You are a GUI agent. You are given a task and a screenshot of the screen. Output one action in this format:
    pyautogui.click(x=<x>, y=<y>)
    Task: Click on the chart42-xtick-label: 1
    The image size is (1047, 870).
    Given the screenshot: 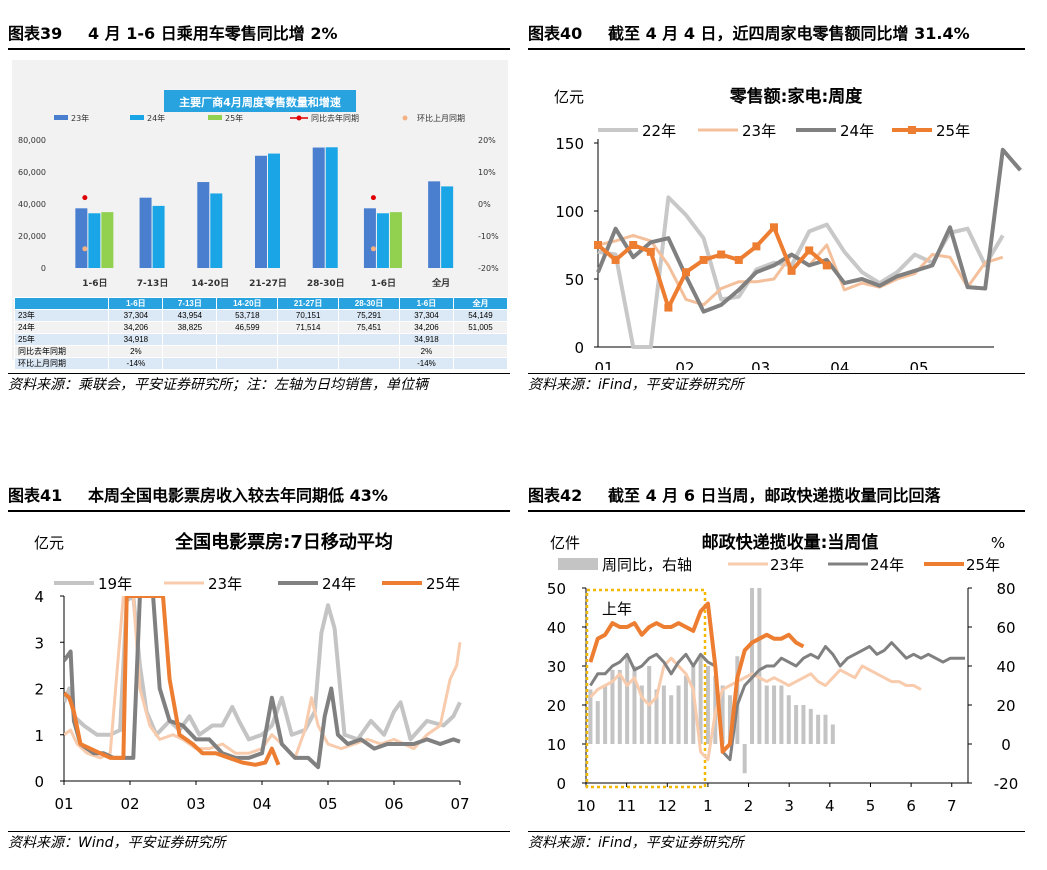 What is the action you would take?
    pyautogui.click(x=708, y=806)
    